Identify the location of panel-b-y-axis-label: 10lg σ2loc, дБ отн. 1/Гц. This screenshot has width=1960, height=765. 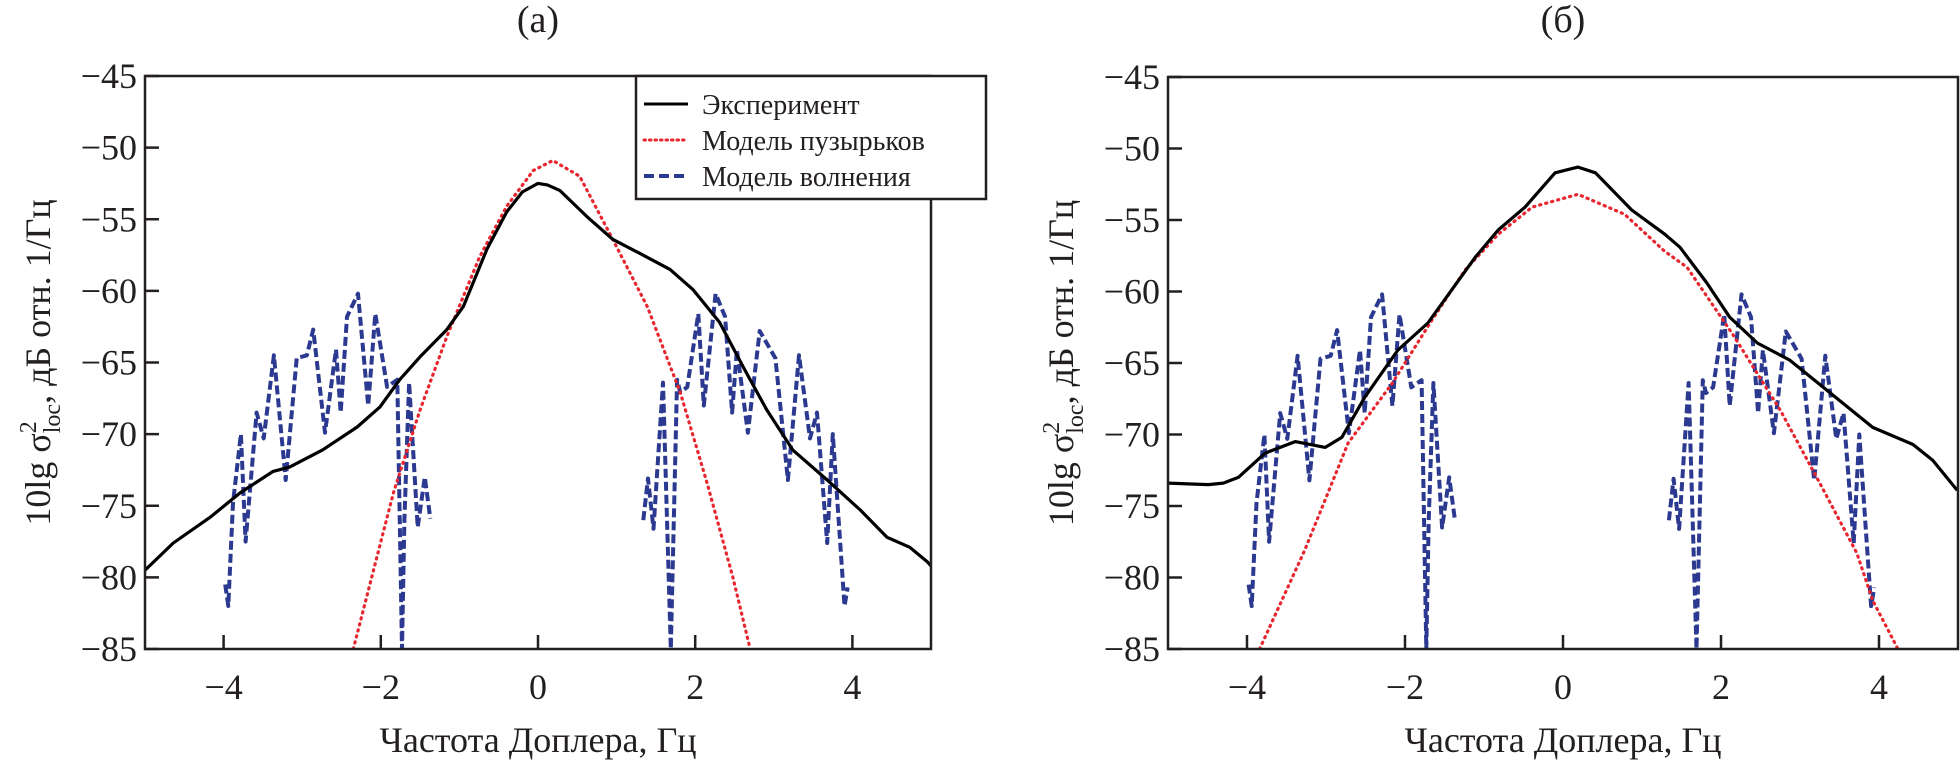
(1064, 363).